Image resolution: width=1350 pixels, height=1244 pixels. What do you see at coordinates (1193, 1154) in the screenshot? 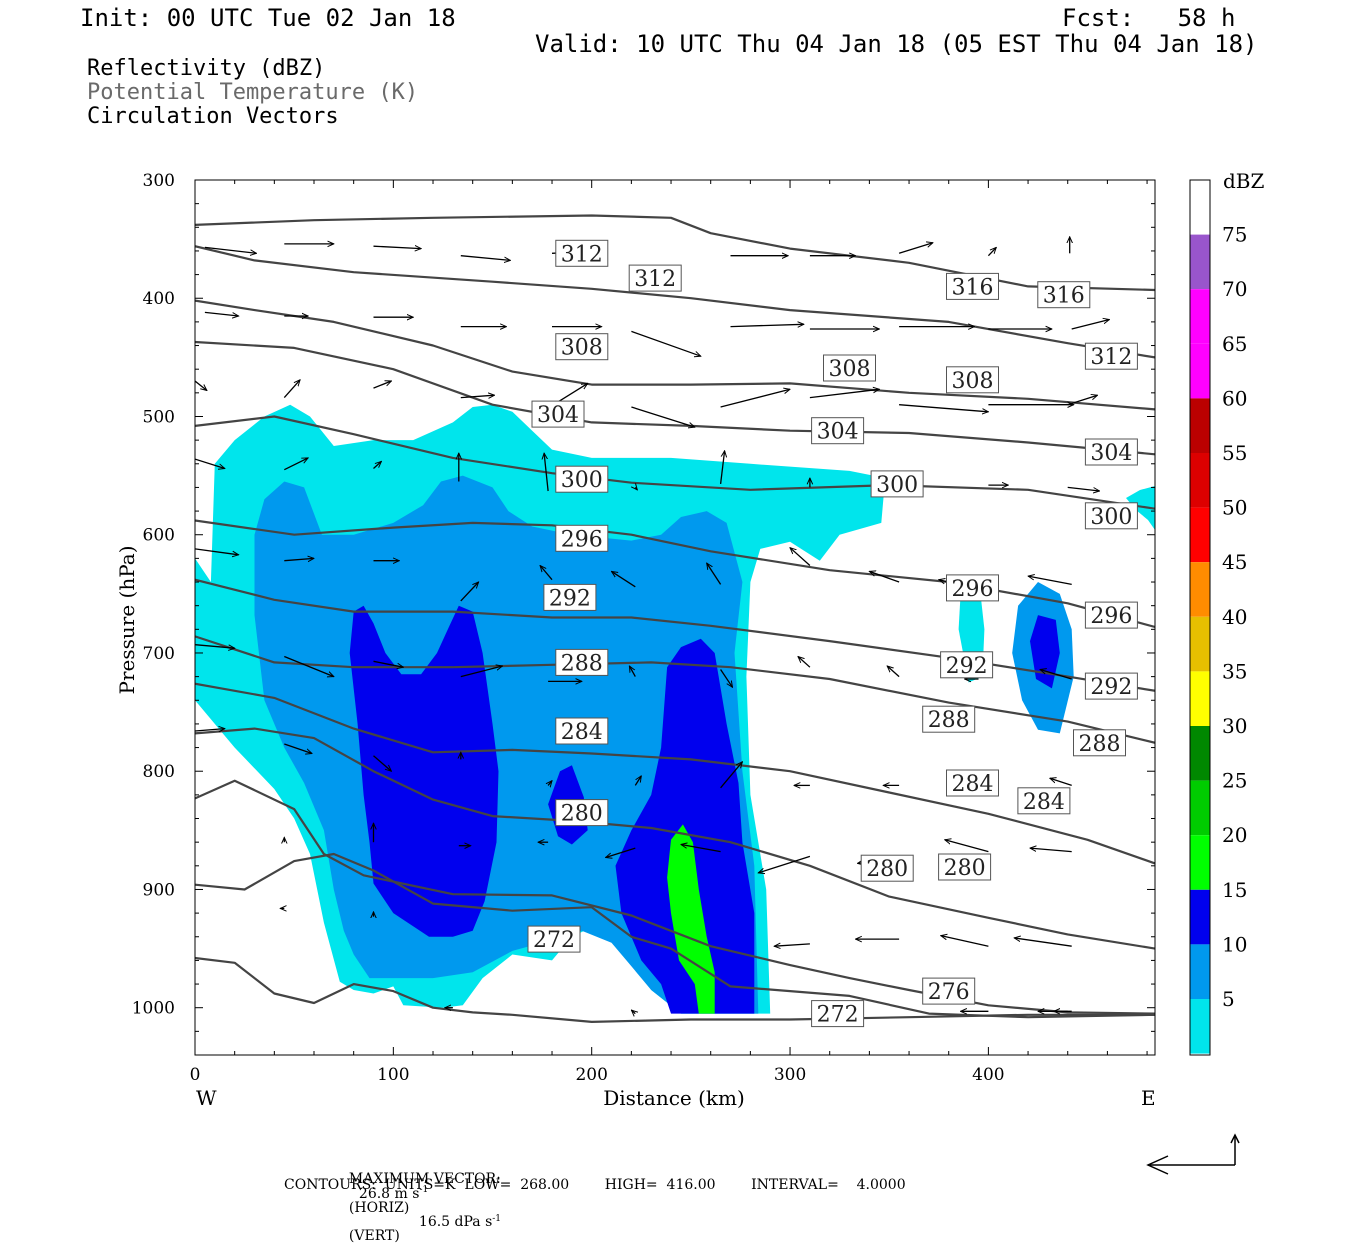
I see `reference-vector-arrows` at bounding box center [1193, 1154].